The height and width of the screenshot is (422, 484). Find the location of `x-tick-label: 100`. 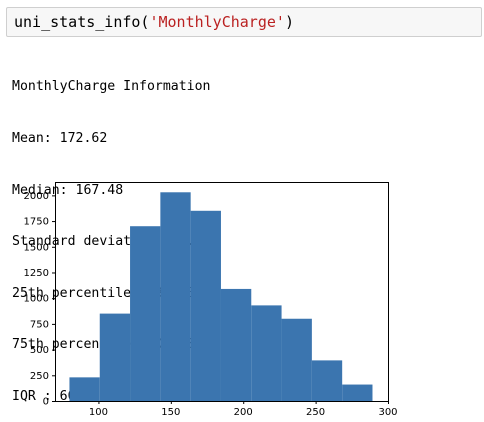

x-tick-label: 100 is located at coordinates (98, 412).